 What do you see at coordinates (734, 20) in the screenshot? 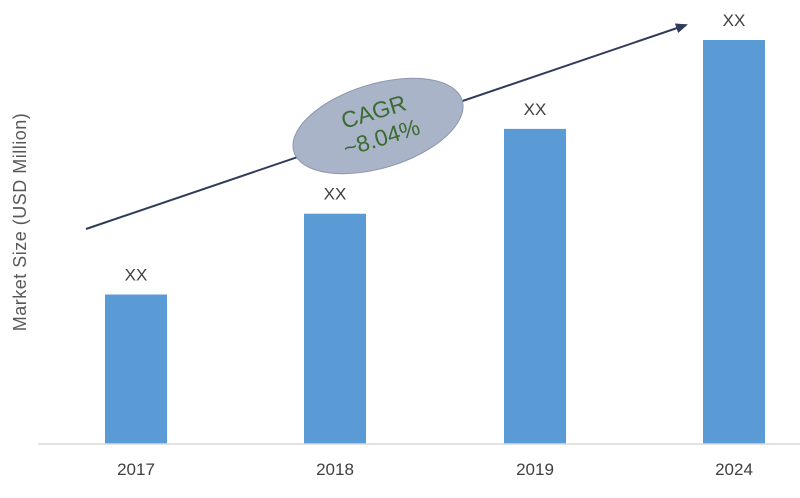
I see `data-label-2024: XX` at bounding box center [734, 20].